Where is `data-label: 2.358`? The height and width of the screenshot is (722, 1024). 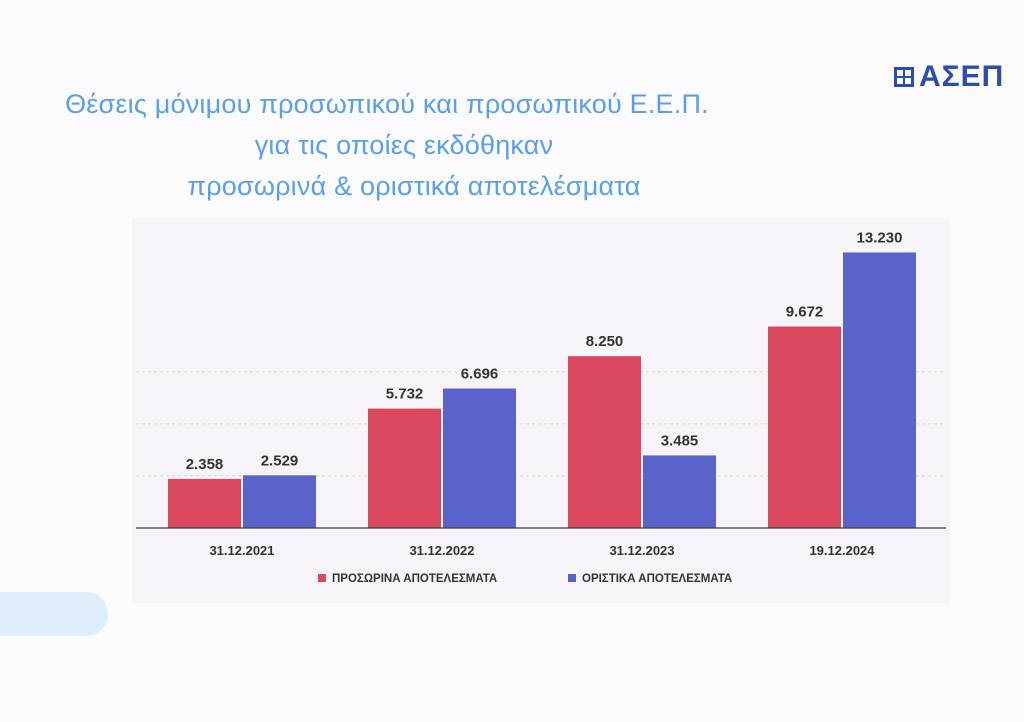 data-label: 2.358 is located at coordinates (205, 464).